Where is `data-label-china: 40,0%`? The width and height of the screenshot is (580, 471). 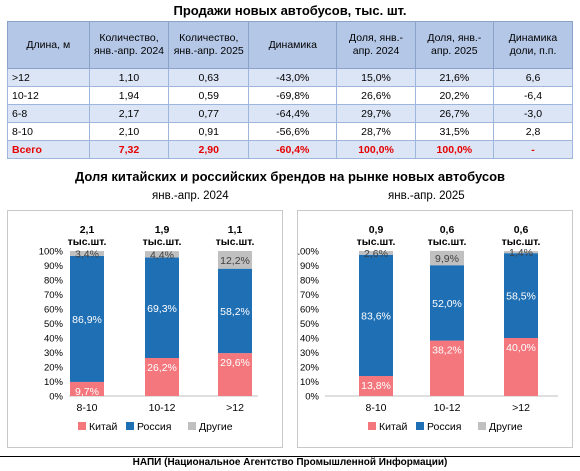 data-label-china: 40,0% is located at coordinates (521, 348).